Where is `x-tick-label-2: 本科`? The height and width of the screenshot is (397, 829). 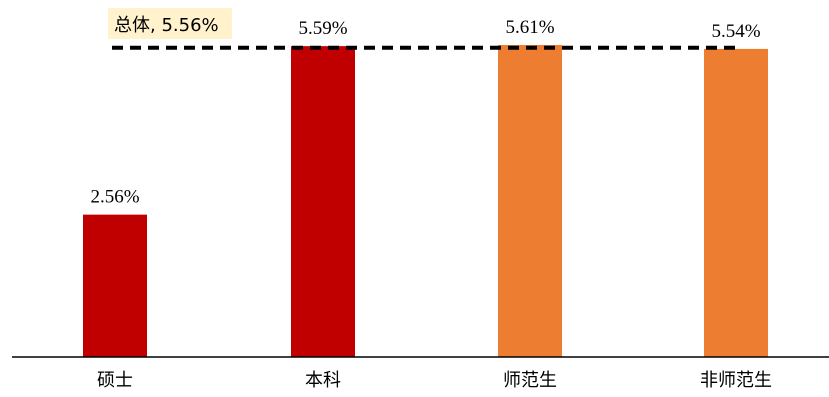
x-tick-label-2: 本科 is located at coordinates (323, 380).